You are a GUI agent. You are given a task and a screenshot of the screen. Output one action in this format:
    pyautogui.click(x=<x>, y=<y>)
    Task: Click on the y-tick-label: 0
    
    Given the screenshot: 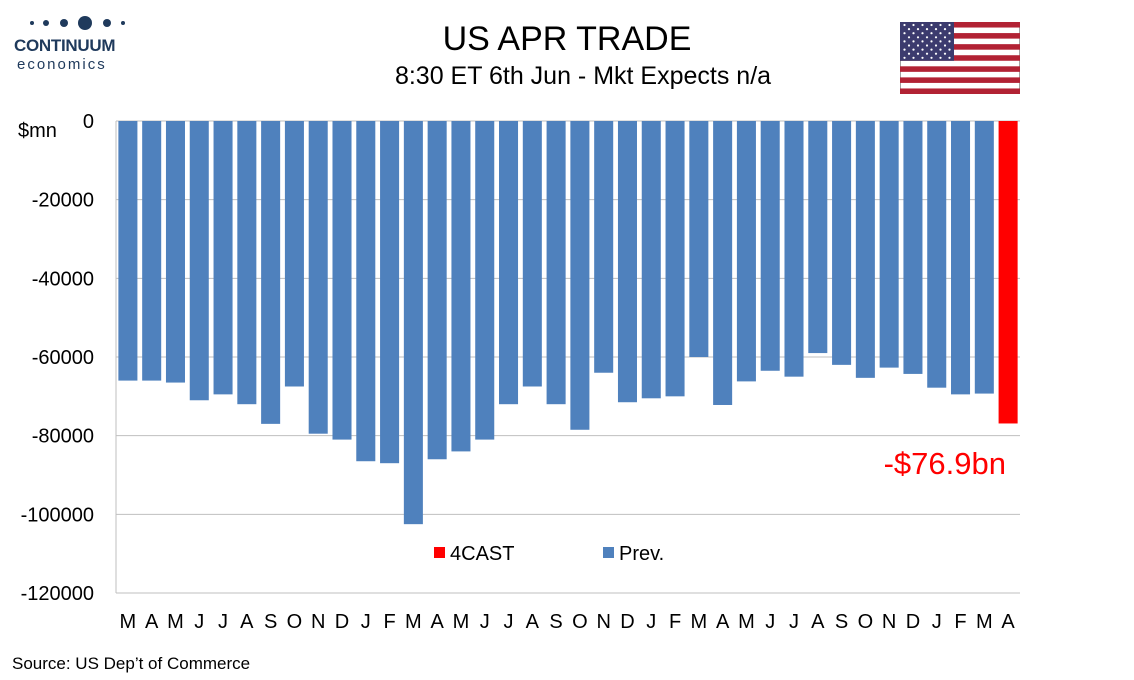 What is the action you would take?
    pyautogui.click(x=88, y=122)
    